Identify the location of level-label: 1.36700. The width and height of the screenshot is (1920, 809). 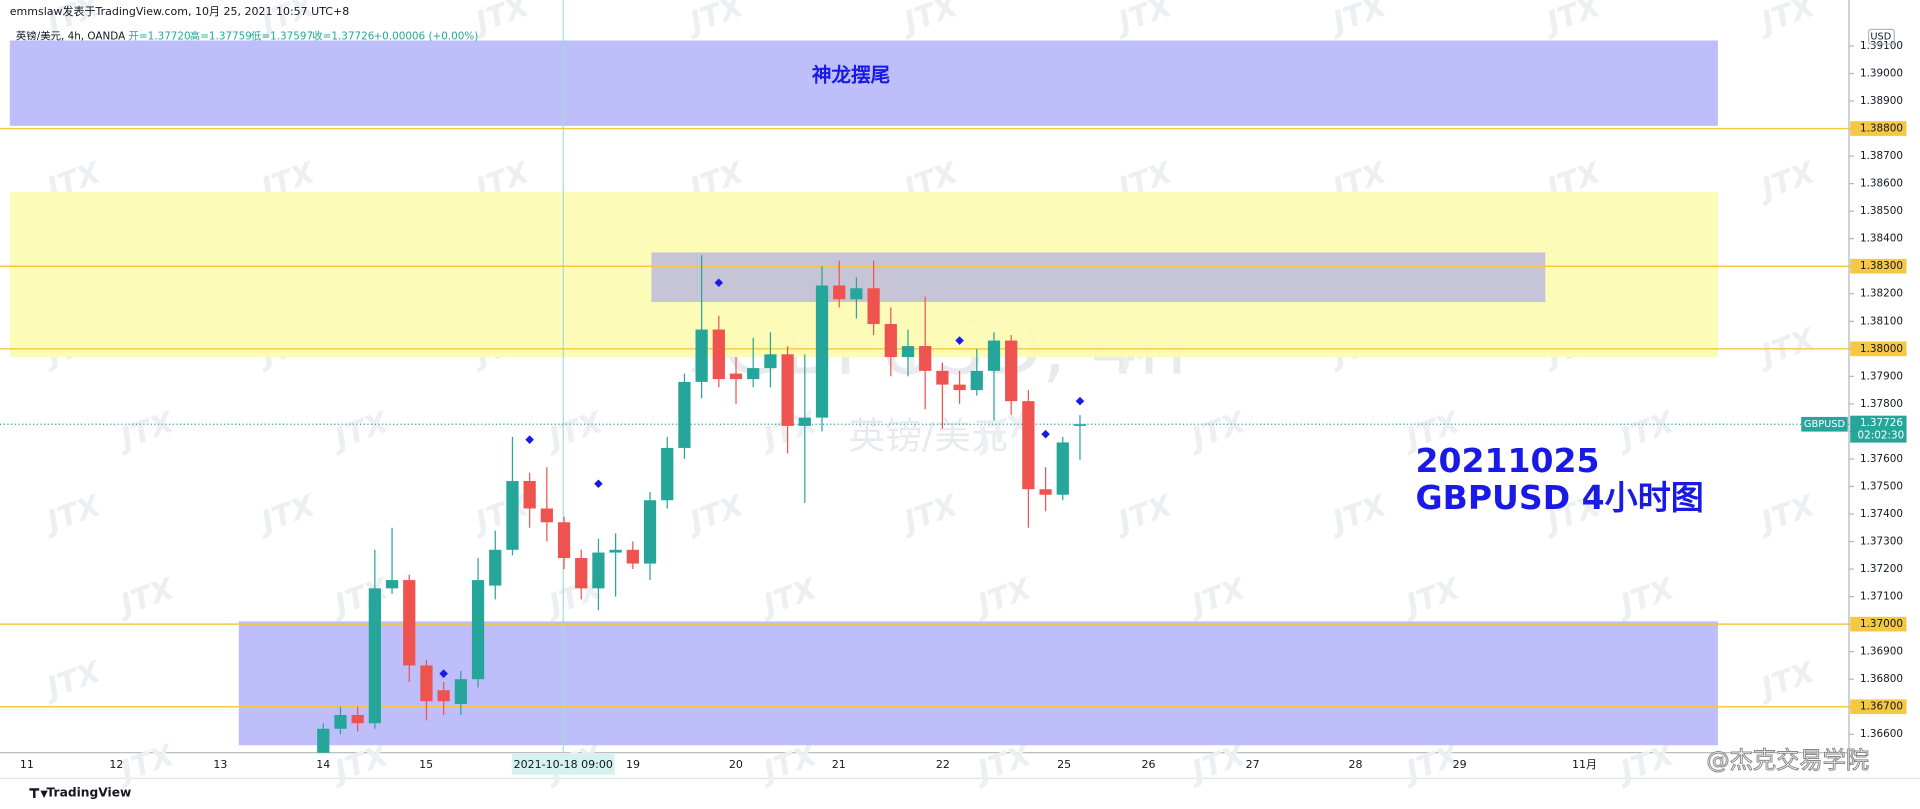
(1881, 707).